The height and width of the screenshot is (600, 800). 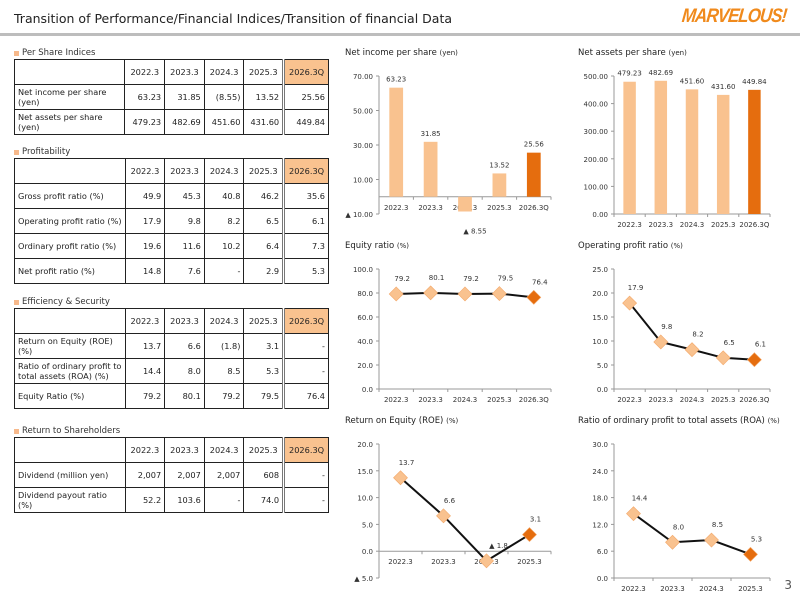 I want to click on column-header: 2023.3, so click(x=184, y=72).